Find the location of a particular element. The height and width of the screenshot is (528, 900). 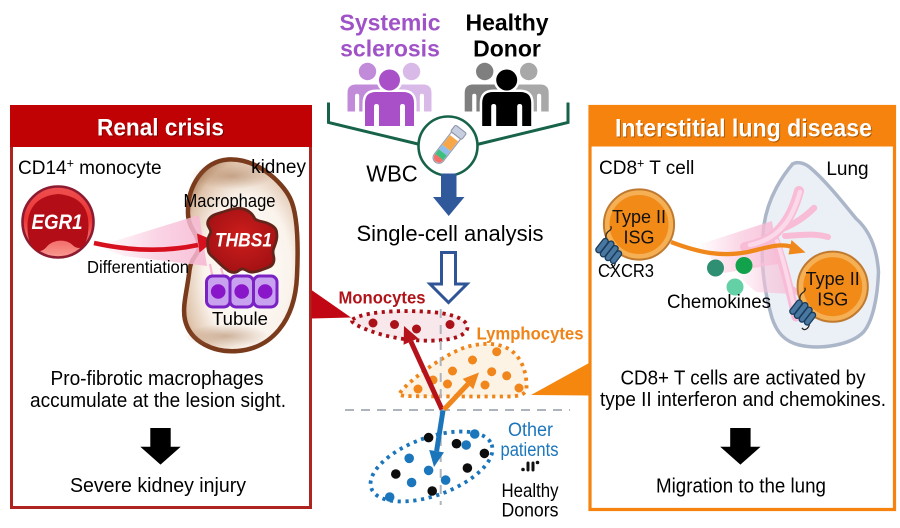

svg-text: Lymphocytes is located at coordinates (530, 334).